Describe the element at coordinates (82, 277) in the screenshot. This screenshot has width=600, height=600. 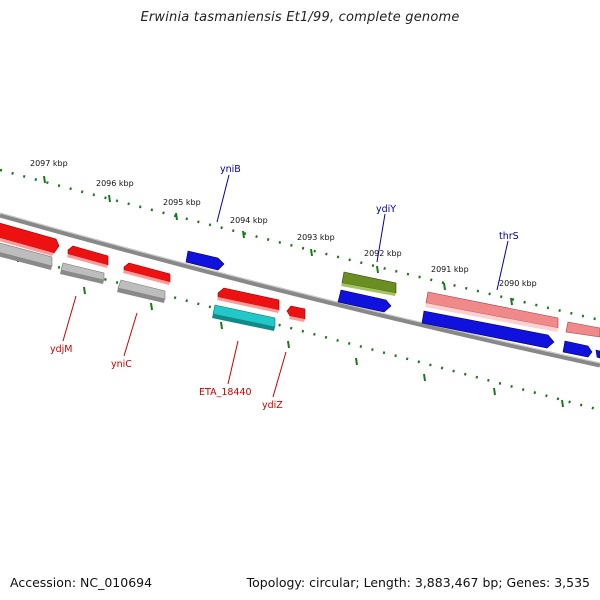
I see `gene-arrow-ydjM-shadow` at that location.